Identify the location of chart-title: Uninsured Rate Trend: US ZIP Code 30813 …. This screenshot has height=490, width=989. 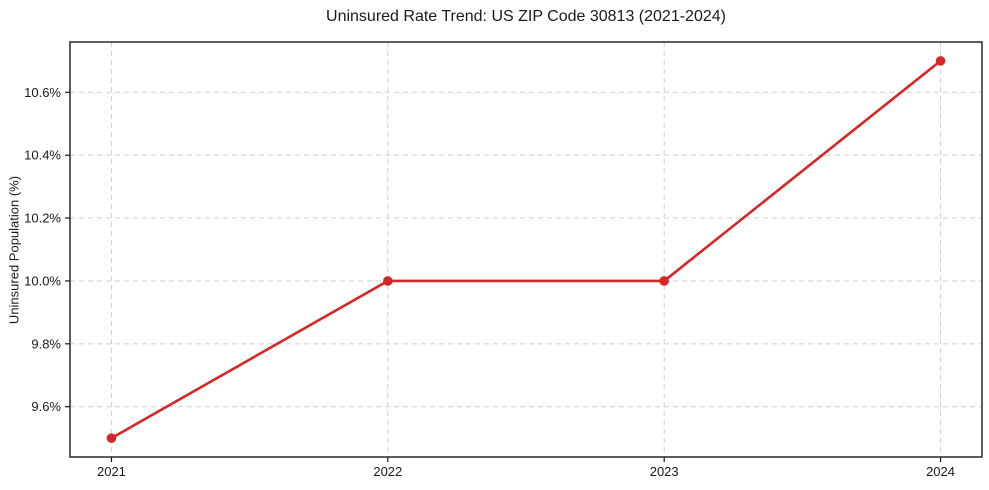
(526, 16).